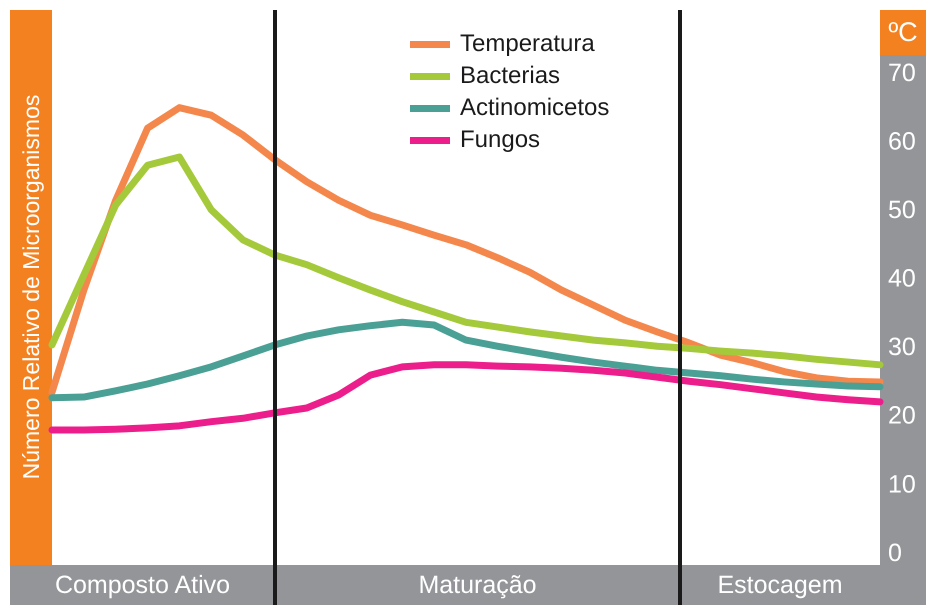 The image size is (926, 605). What do you see at coordinates (535, 108) in the screenshot?
I see `legend-label: Actinomicetos` at bounding box center [535, 108].